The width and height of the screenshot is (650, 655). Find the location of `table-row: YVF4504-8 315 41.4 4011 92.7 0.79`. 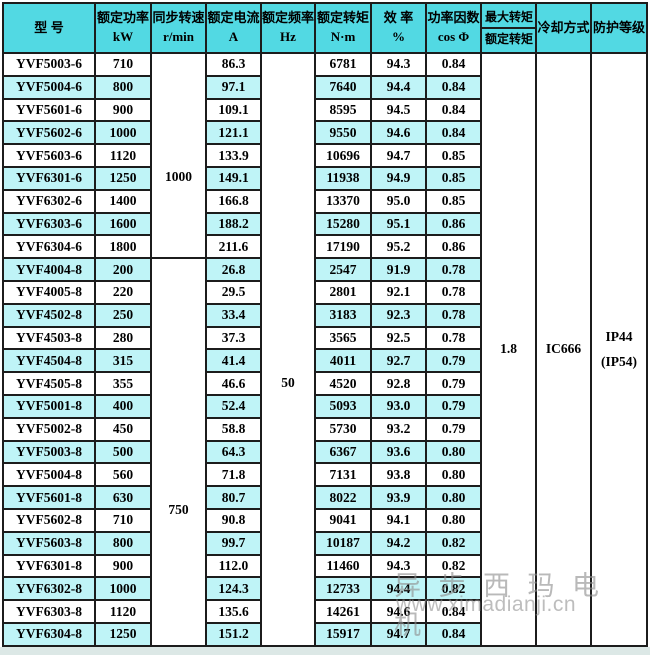

table-row: YVF4504-8 315 41.4 4011 92.7 0.79 is located at coordinates (324, 361).